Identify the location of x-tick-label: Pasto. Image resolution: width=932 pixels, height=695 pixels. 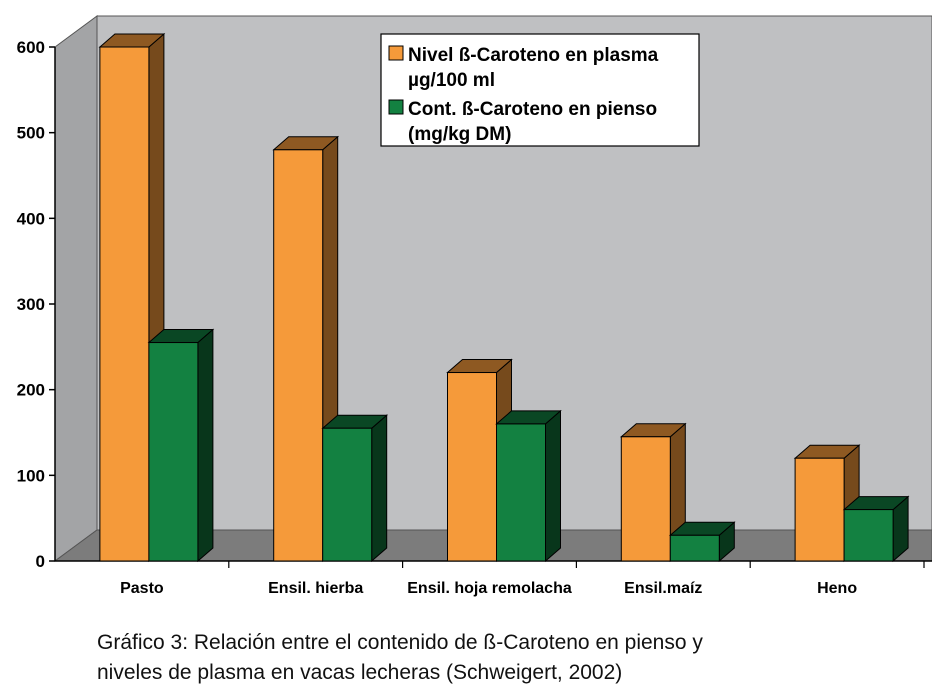
(142, 588).